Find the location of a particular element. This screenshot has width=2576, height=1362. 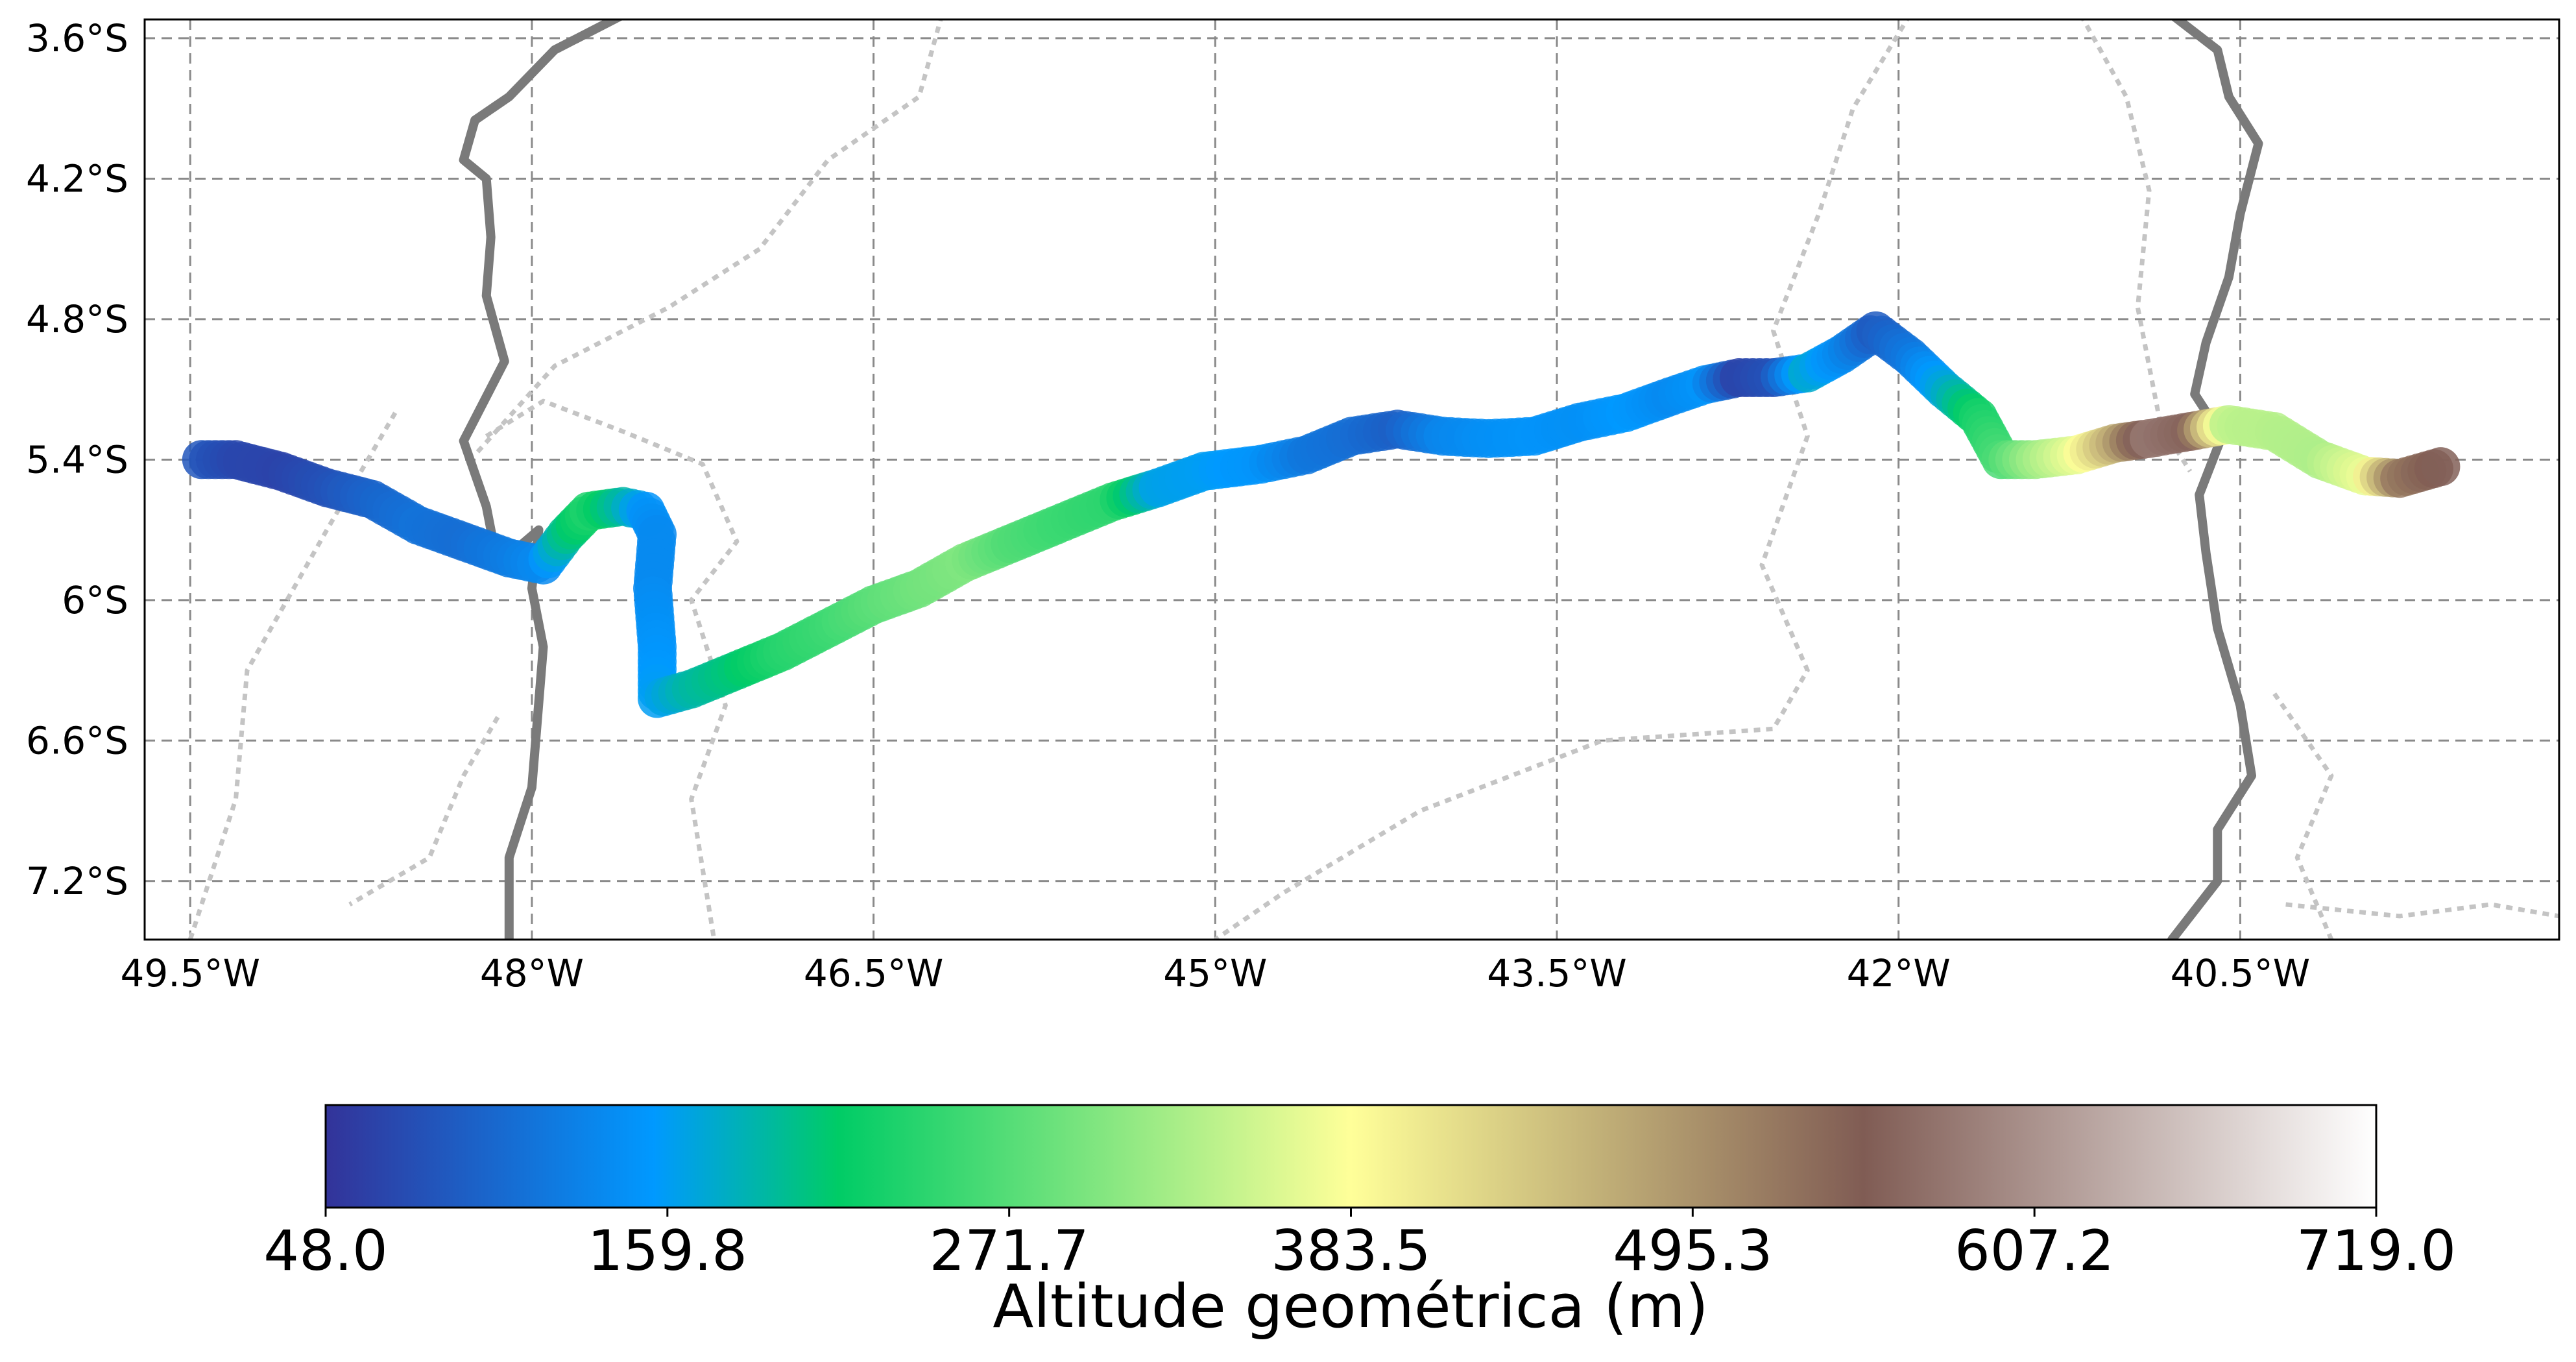

colorbar-tick-label: 607.2 is located at coordinates (2034, 1251).